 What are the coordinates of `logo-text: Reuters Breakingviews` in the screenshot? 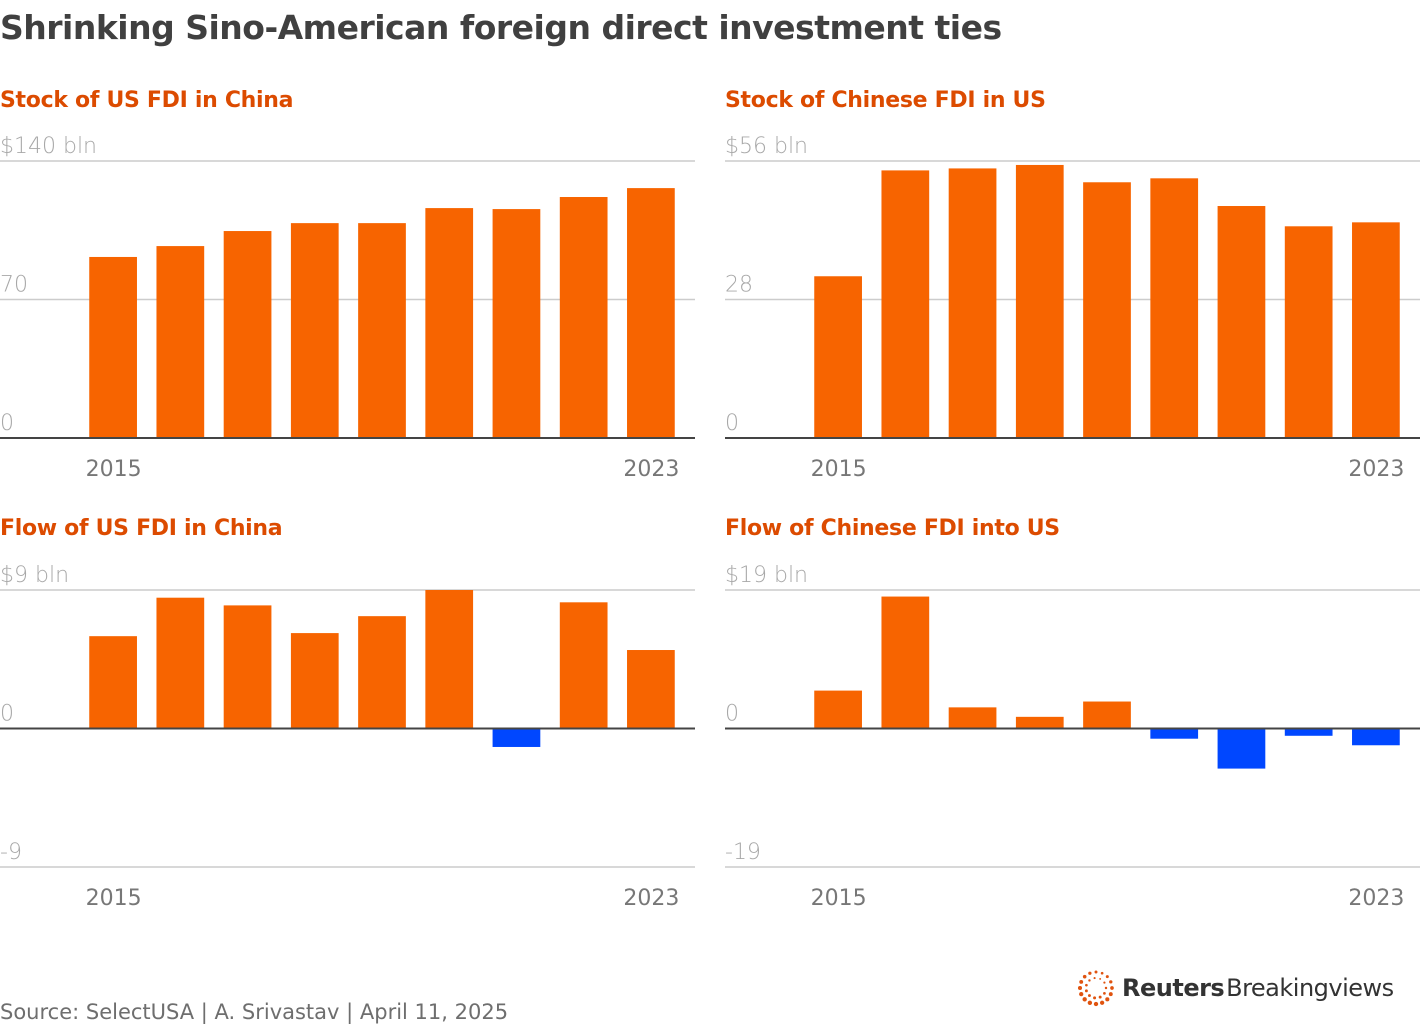 It's located at (1258, 988).